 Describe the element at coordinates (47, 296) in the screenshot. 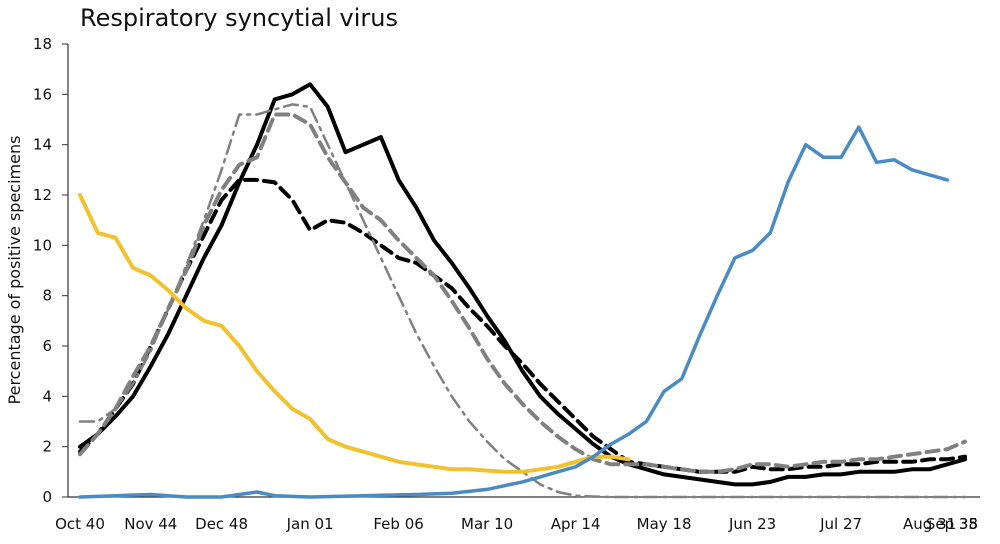

I see `y-tick-label: 8` at that location.